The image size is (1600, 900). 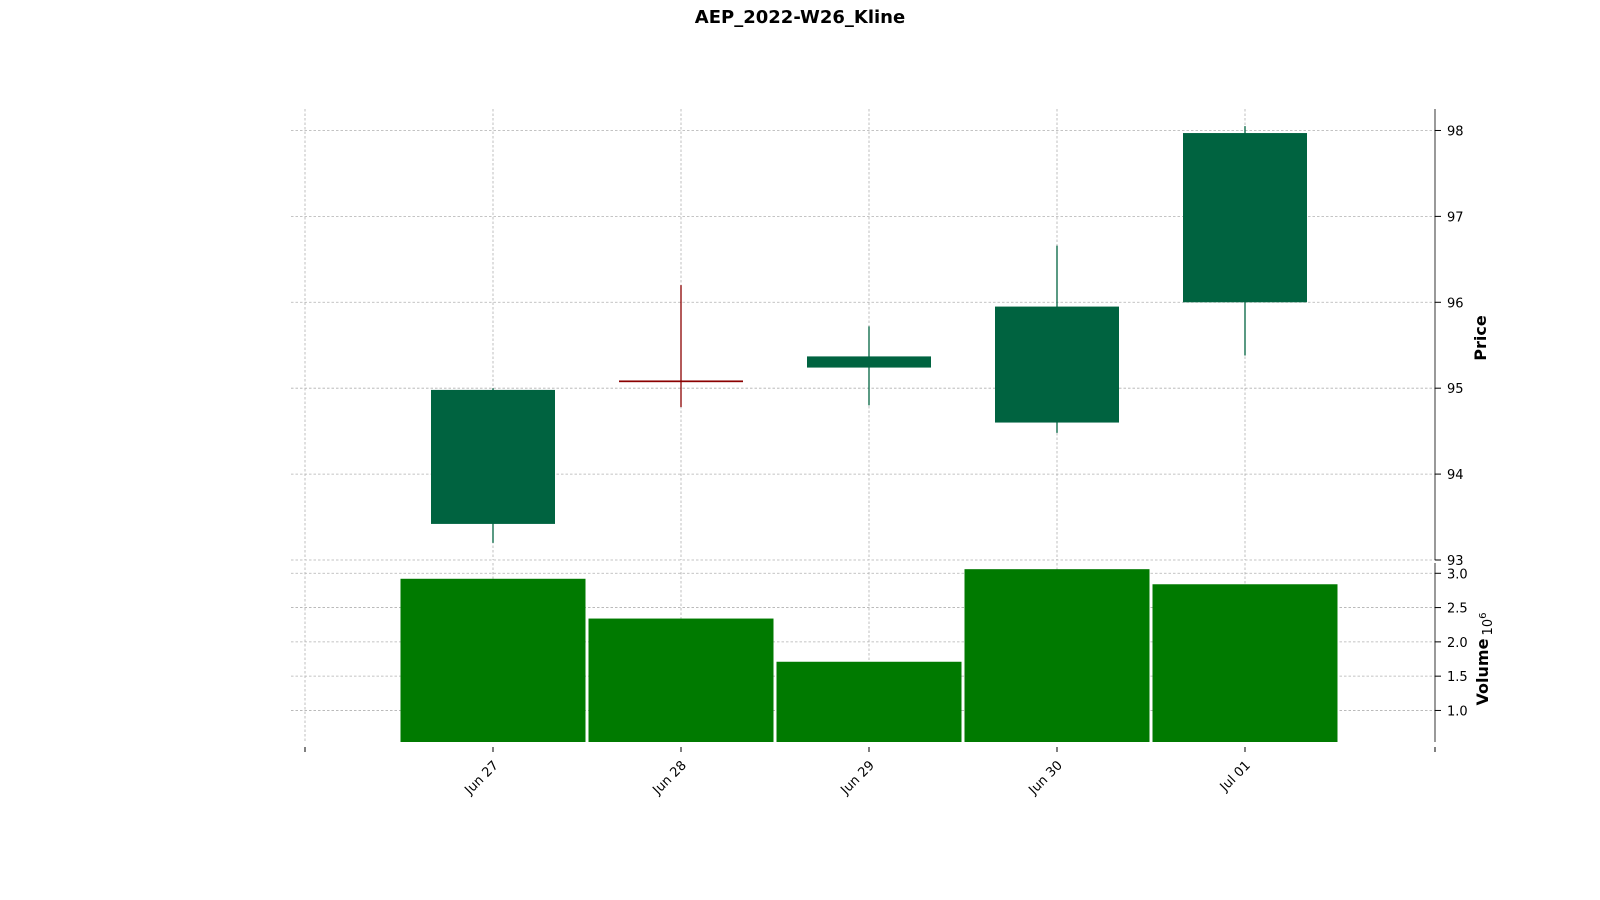 What do you see at coordinates (869, 655) in the screenshot?
I see `volume-bars` at bounding box center [869, 655].